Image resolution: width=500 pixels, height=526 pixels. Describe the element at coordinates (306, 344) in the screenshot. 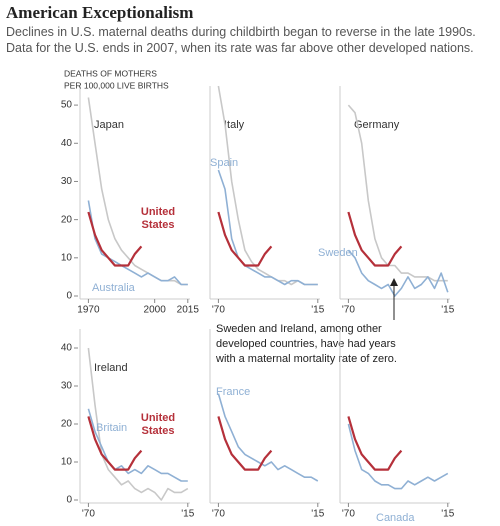

I see `annotation: developed countries, have had years` at that location.